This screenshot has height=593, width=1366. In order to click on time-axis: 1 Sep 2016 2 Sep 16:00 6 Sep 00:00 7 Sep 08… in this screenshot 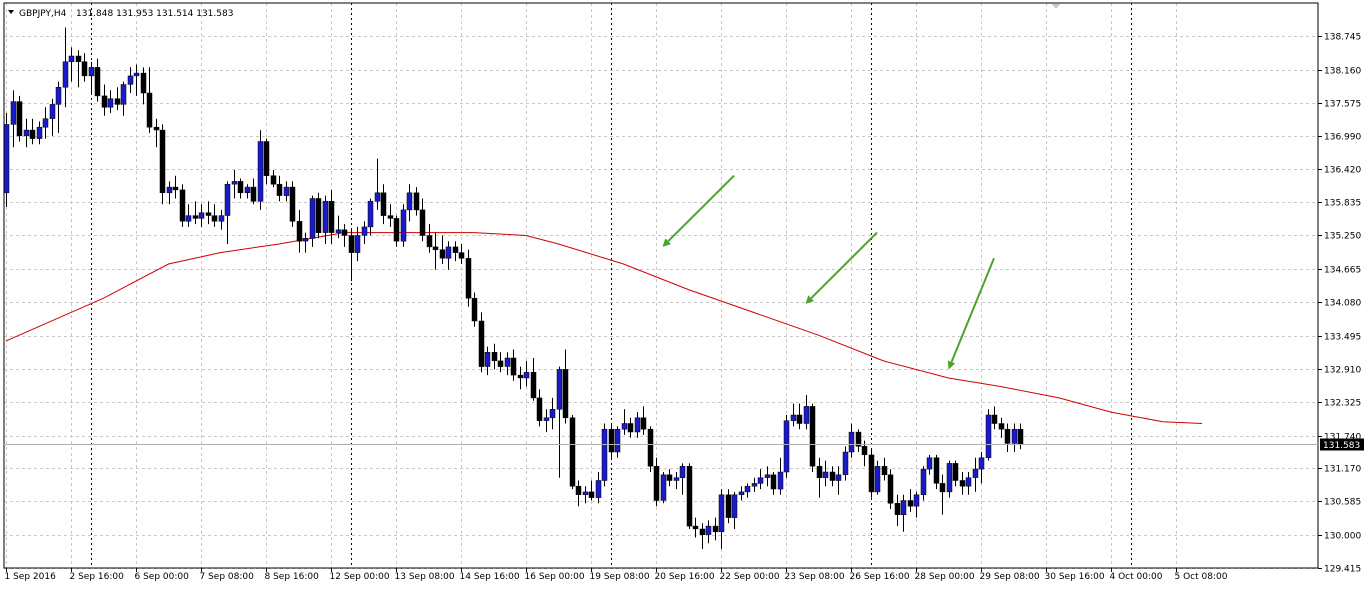, I will do `click(616, 575)`.